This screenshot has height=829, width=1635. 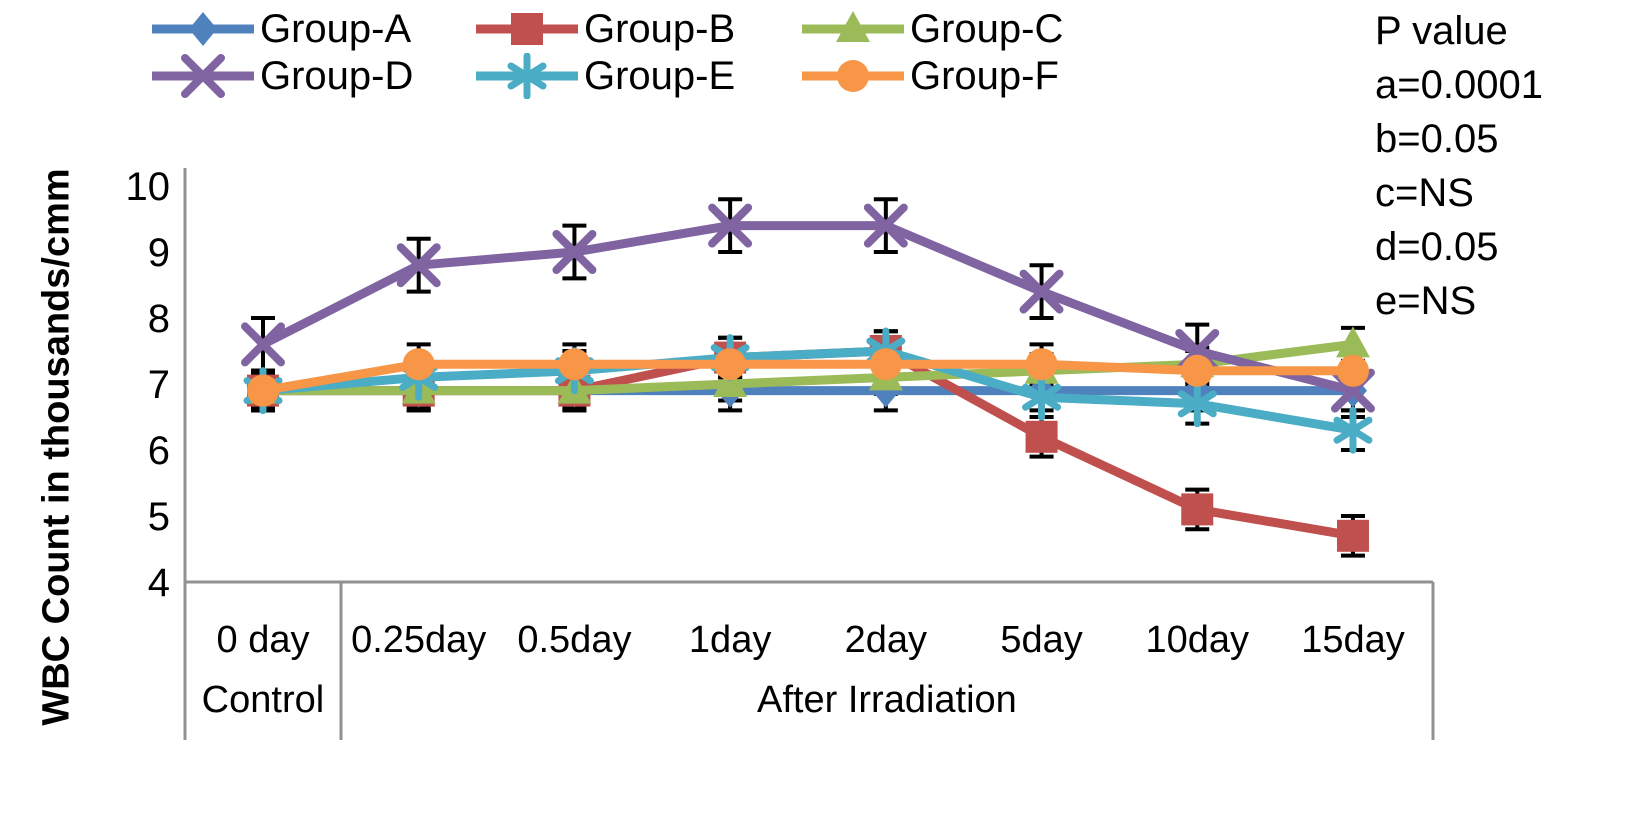 I want to click on series-group-f-line, so click(x=807, y=377).